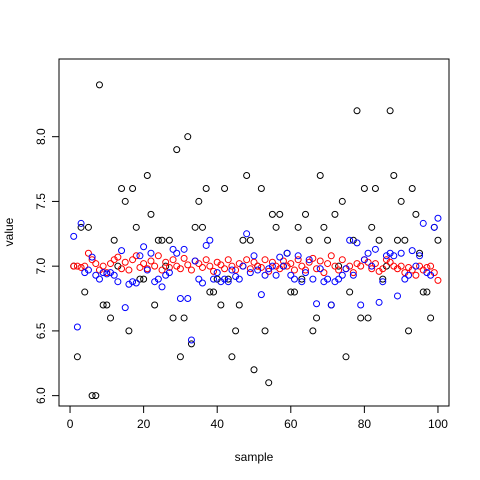  I want to click on y-axis-title: value, so click(9, 231).